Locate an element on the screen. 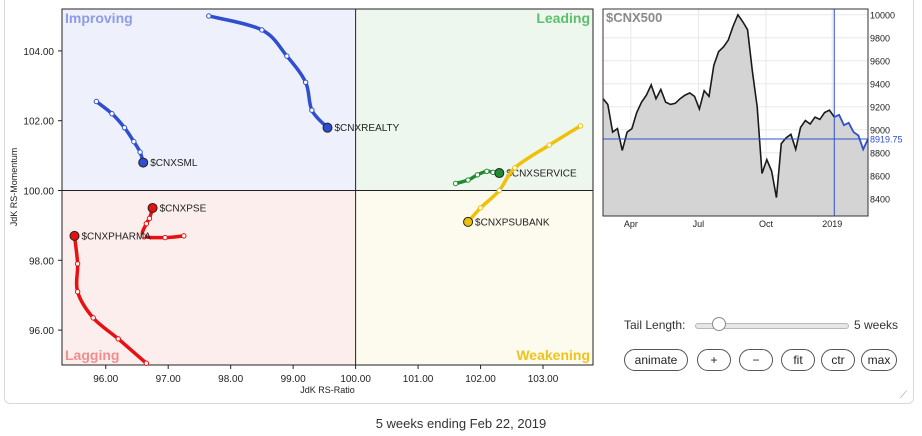 Image resolution: width=922 pixels, height=436 pixels. animate-button: animate is located at coordinates (656, 360).